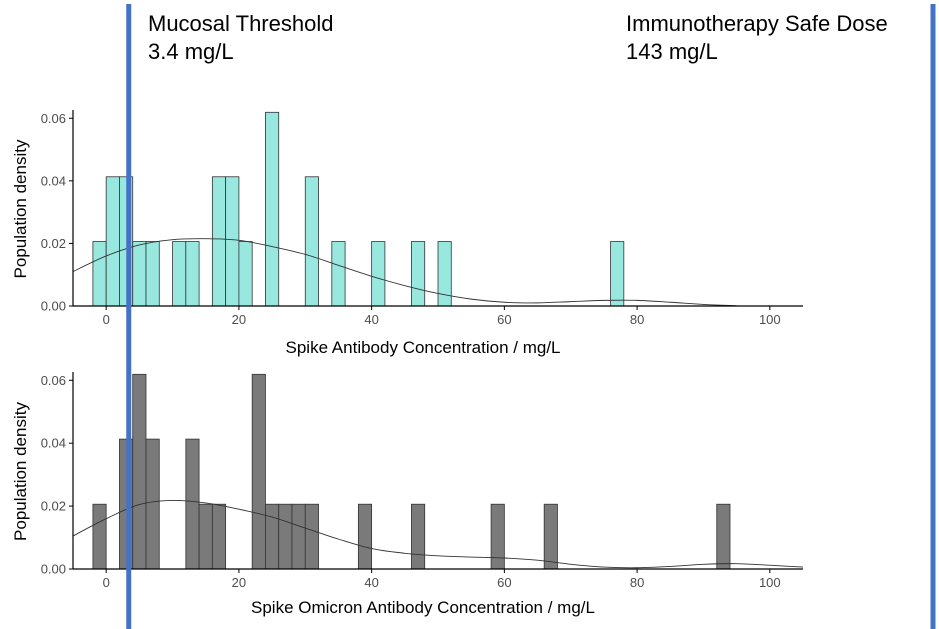 The width and height of the screenshot is (939, 629). What do you see at coordinates (423, 347) in the screenshot?
I see `x-axis-label: Spike Antibody Concentration / mg/L` at bounding box center [423, 347].